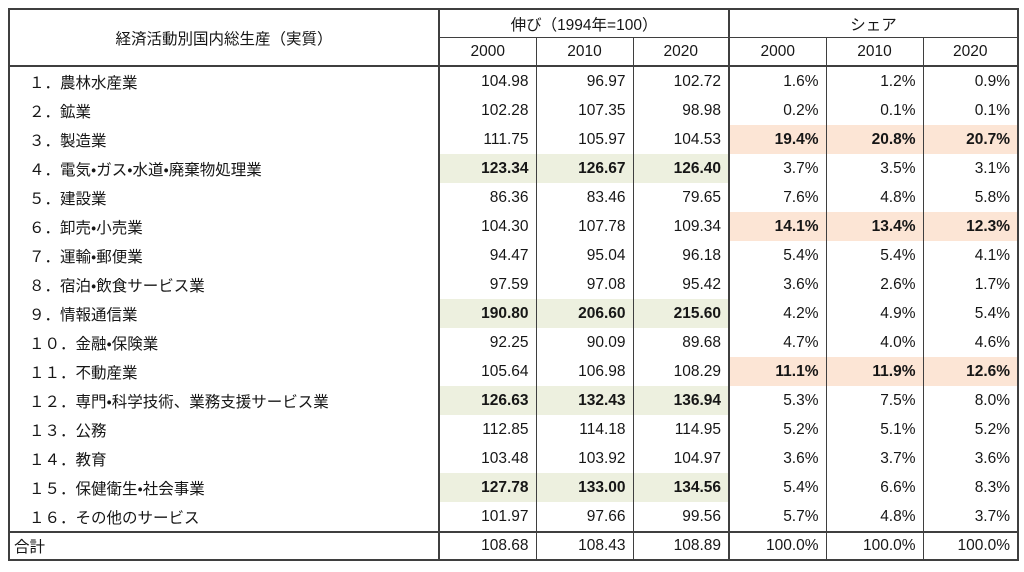 The image size is (1024, 572). Describe the element at coordinates (681, 487) in the screenshot. I see `growth-value: 134.56` at that location.